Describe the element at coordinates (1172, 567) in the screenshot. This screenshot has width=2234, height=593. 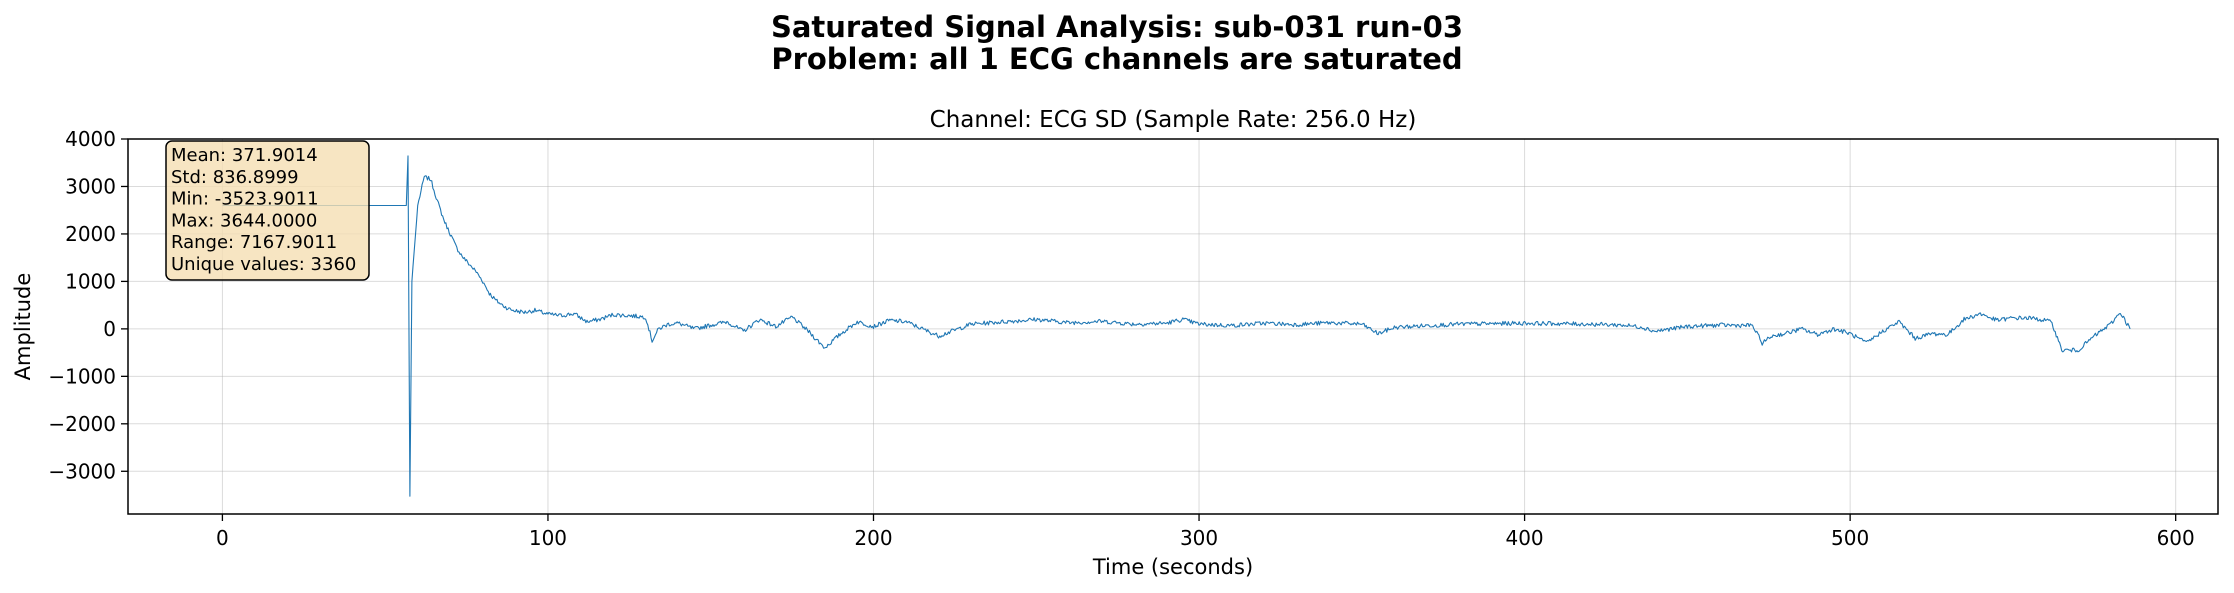
I see `x-axis-title: Time (seconds)` at that location.